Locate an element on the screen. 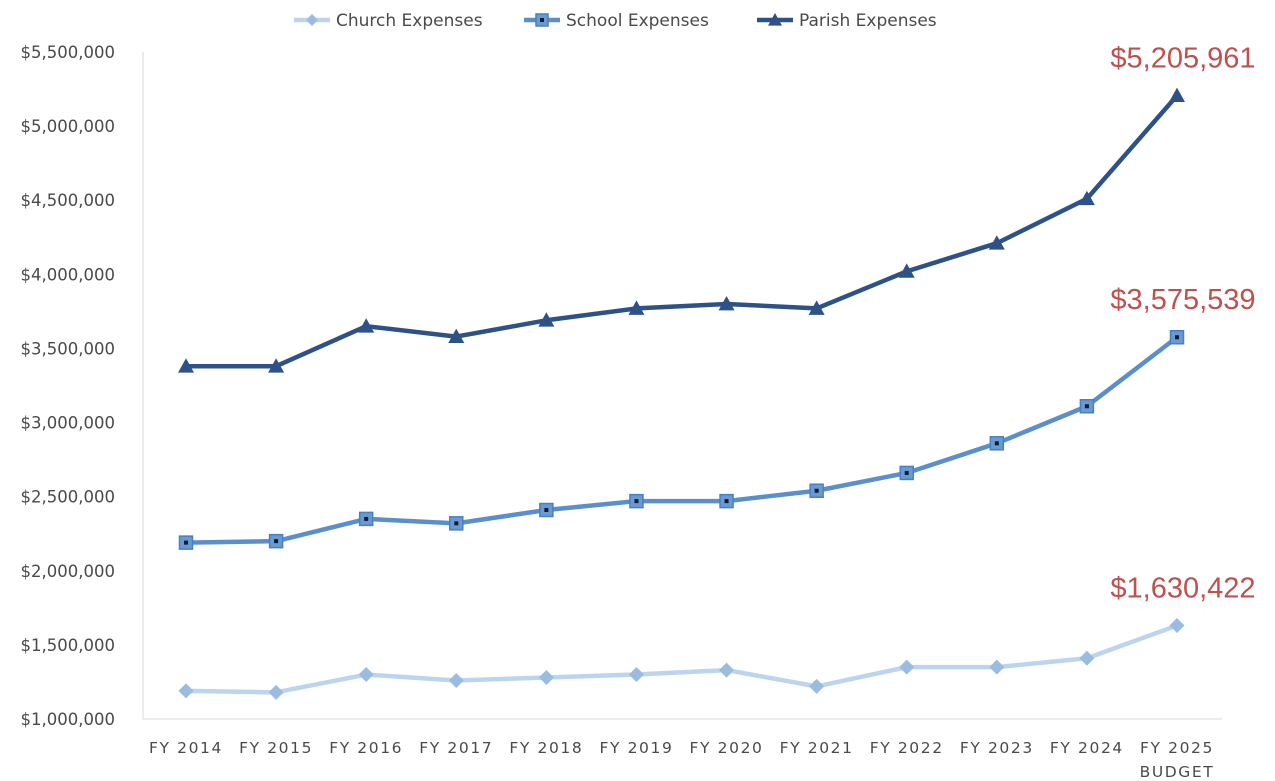  x-tick-label: FY 2022 is located at coordinates (907, 748).